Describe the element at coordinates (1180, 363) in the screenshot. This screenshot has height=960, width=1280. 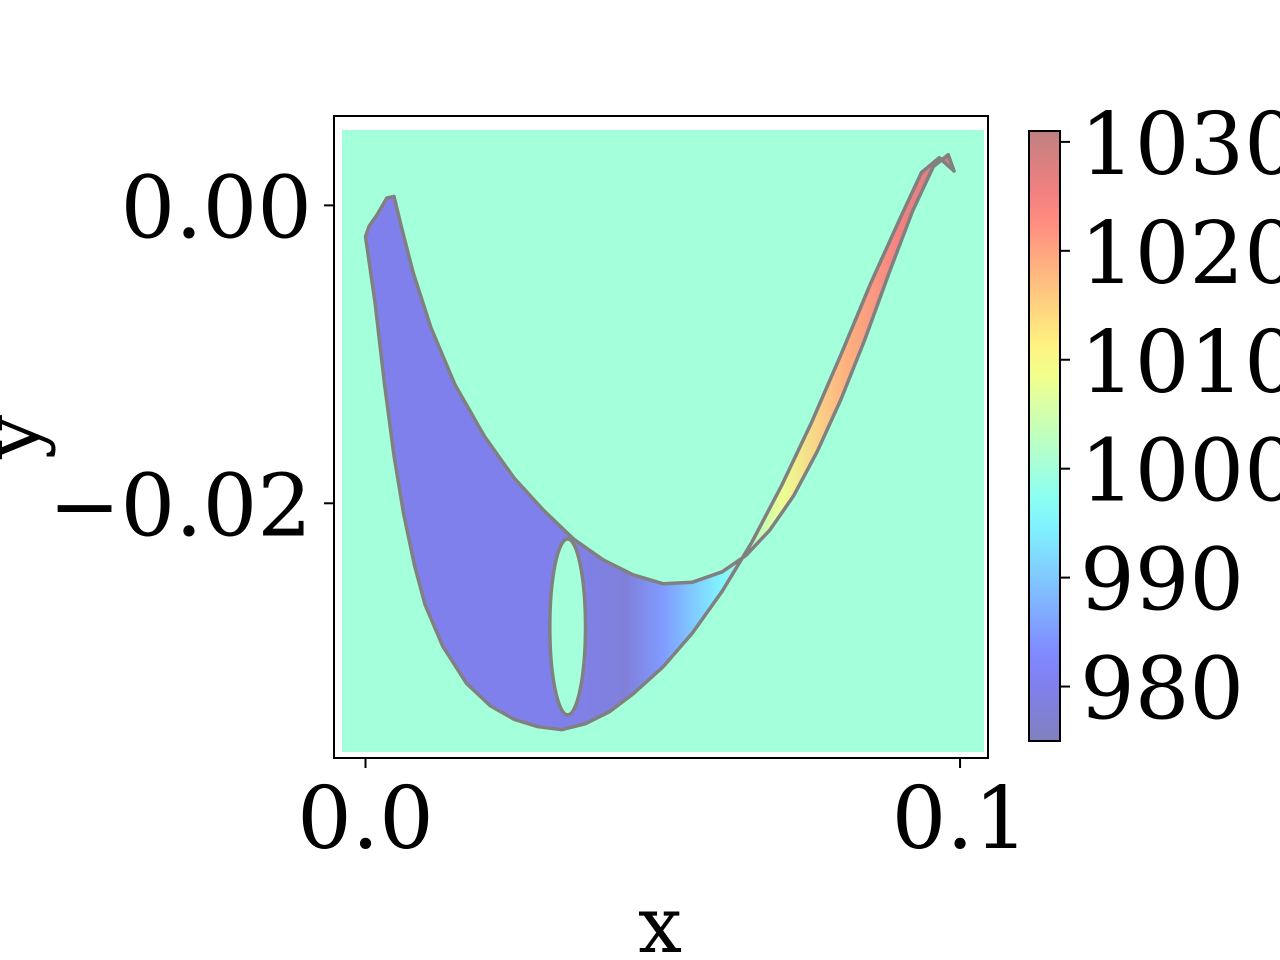
I see `colorbar-tick-label: 1010` at that location.